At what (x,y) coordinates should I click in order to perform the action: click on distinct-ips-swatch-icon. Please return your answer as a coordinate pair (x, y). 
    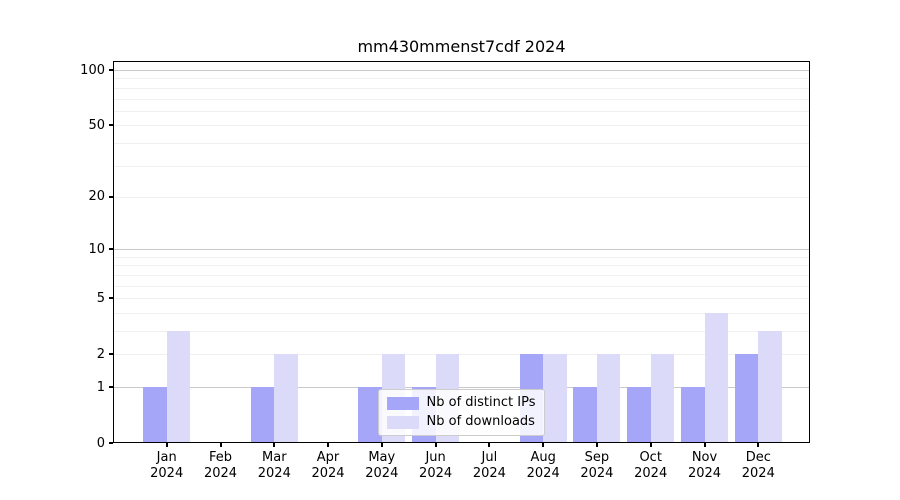
    Looking at the image, I should click on (402, 403).